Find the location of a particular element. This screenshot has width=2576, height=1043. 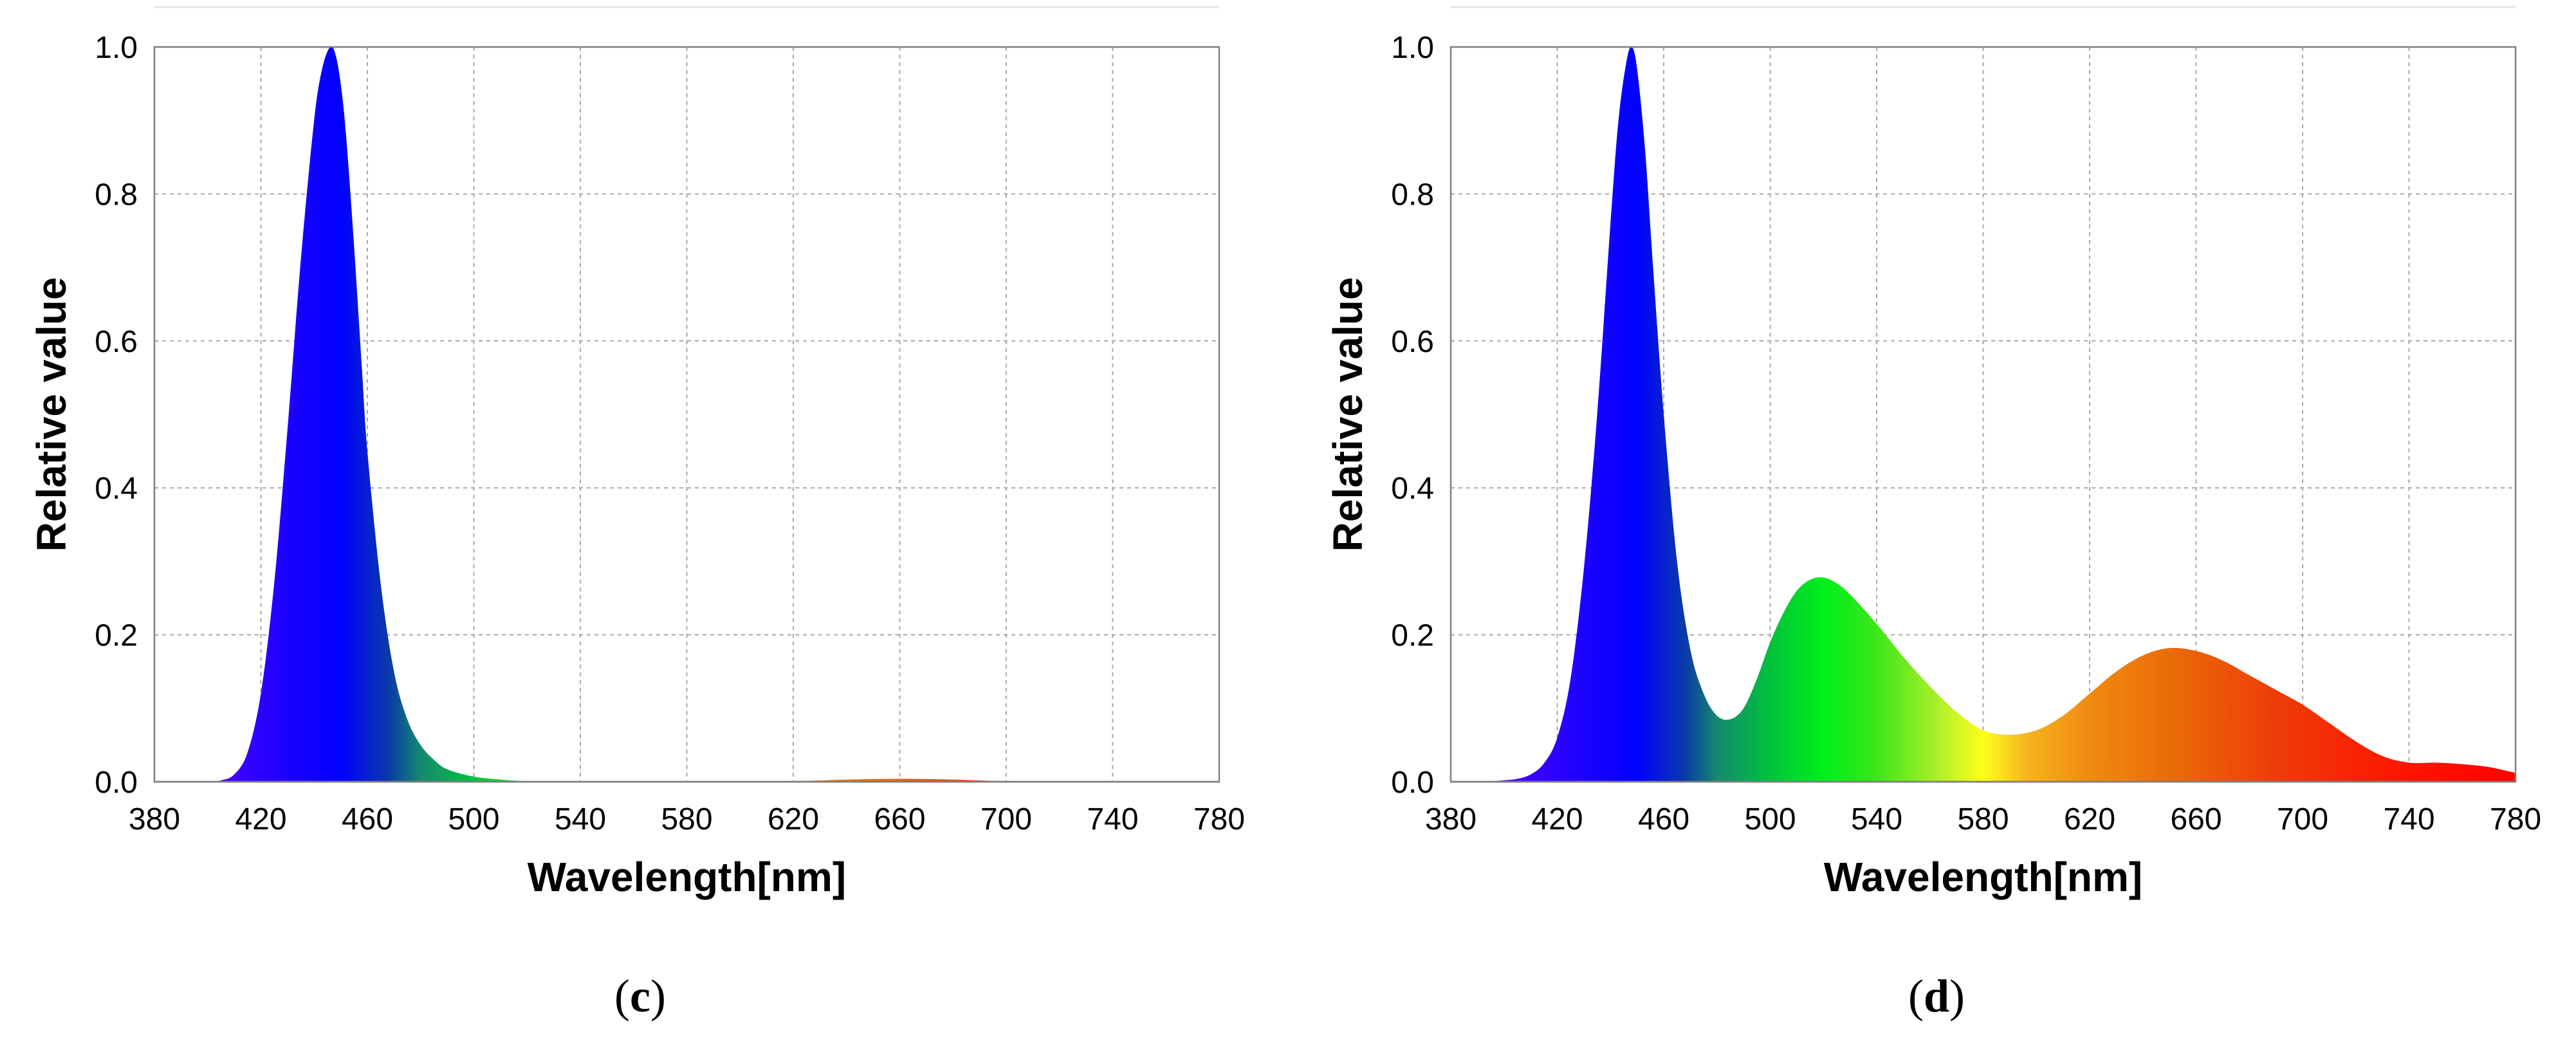

panel-label: (d) is located at coordinates (1936, 996).